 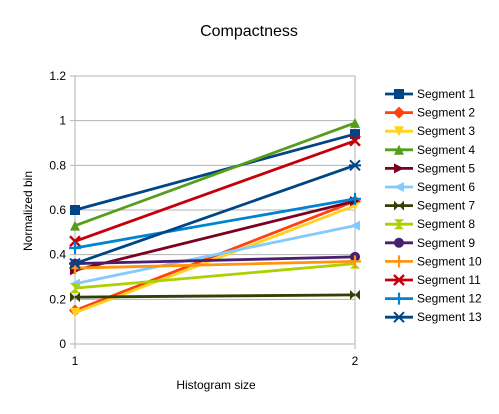 I want to click on legend-label: Segment 9, so click(x=446, y=243).